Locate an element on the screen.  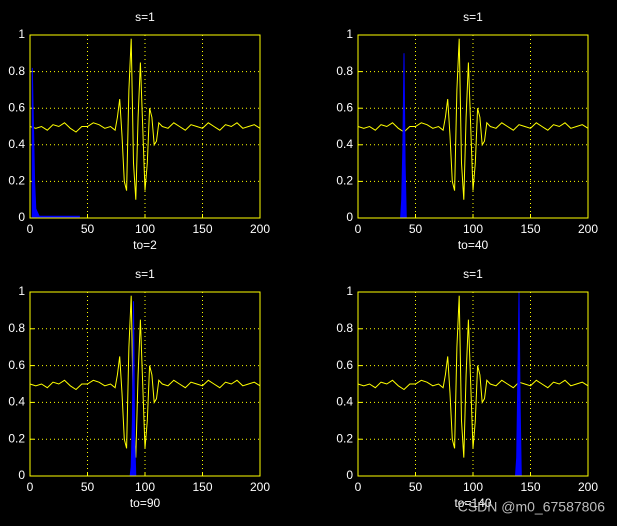
x-axis-label: to=2 is located at coordinates (145, 245).